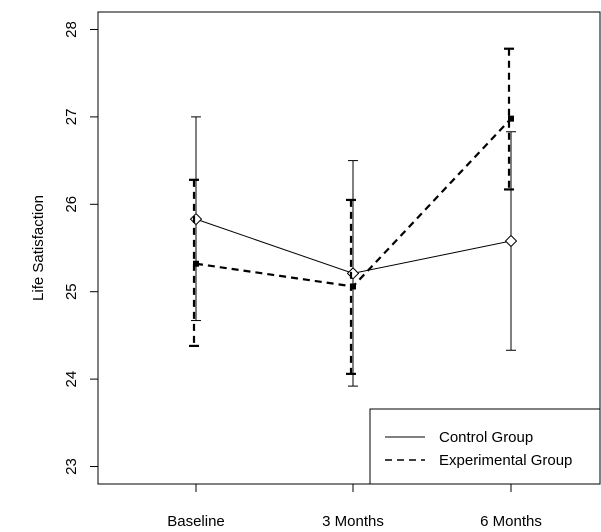  I want to click on legend: Control Group Experimental Group, so click(485, 446).